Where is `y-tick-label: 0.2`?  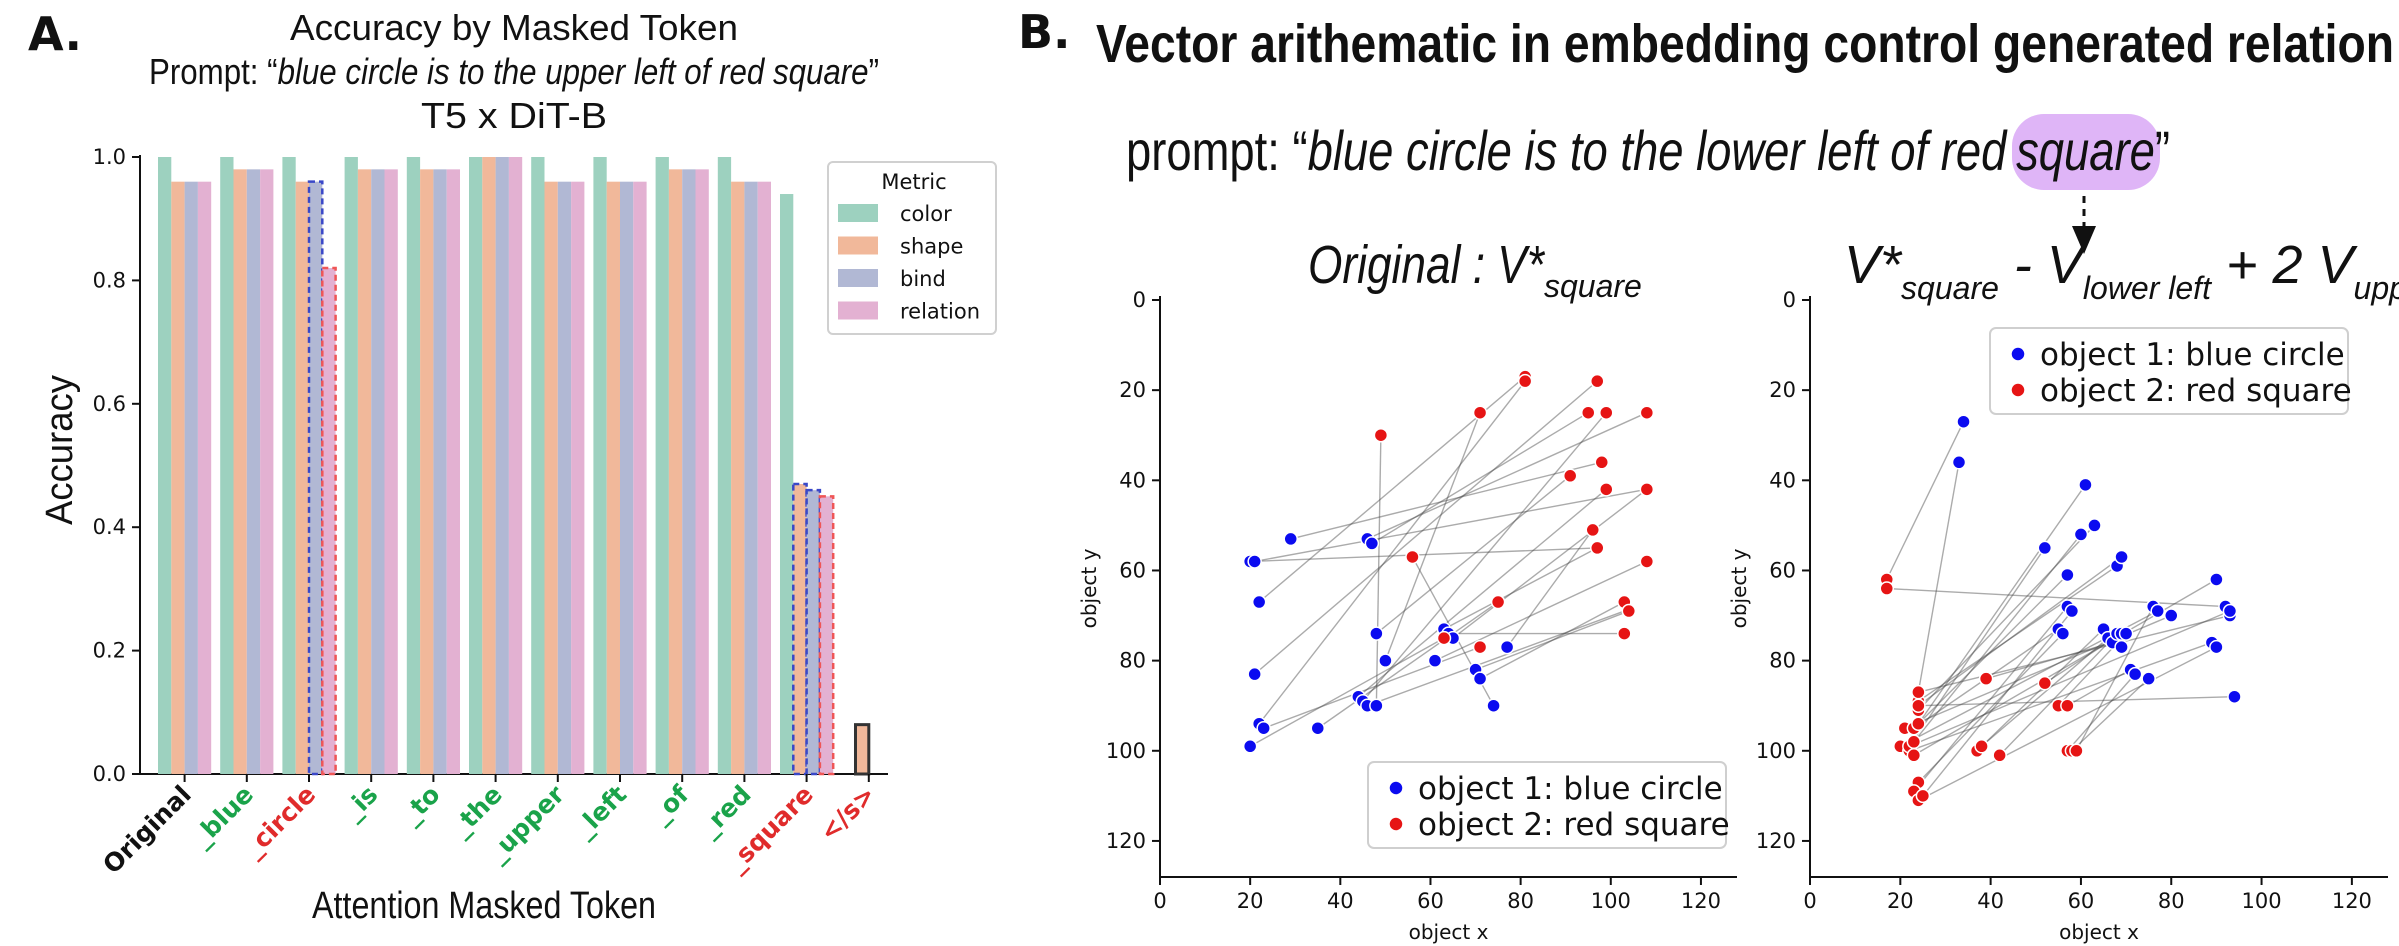 y-tick-label: 0.2 is located at coordinates (109, 651).